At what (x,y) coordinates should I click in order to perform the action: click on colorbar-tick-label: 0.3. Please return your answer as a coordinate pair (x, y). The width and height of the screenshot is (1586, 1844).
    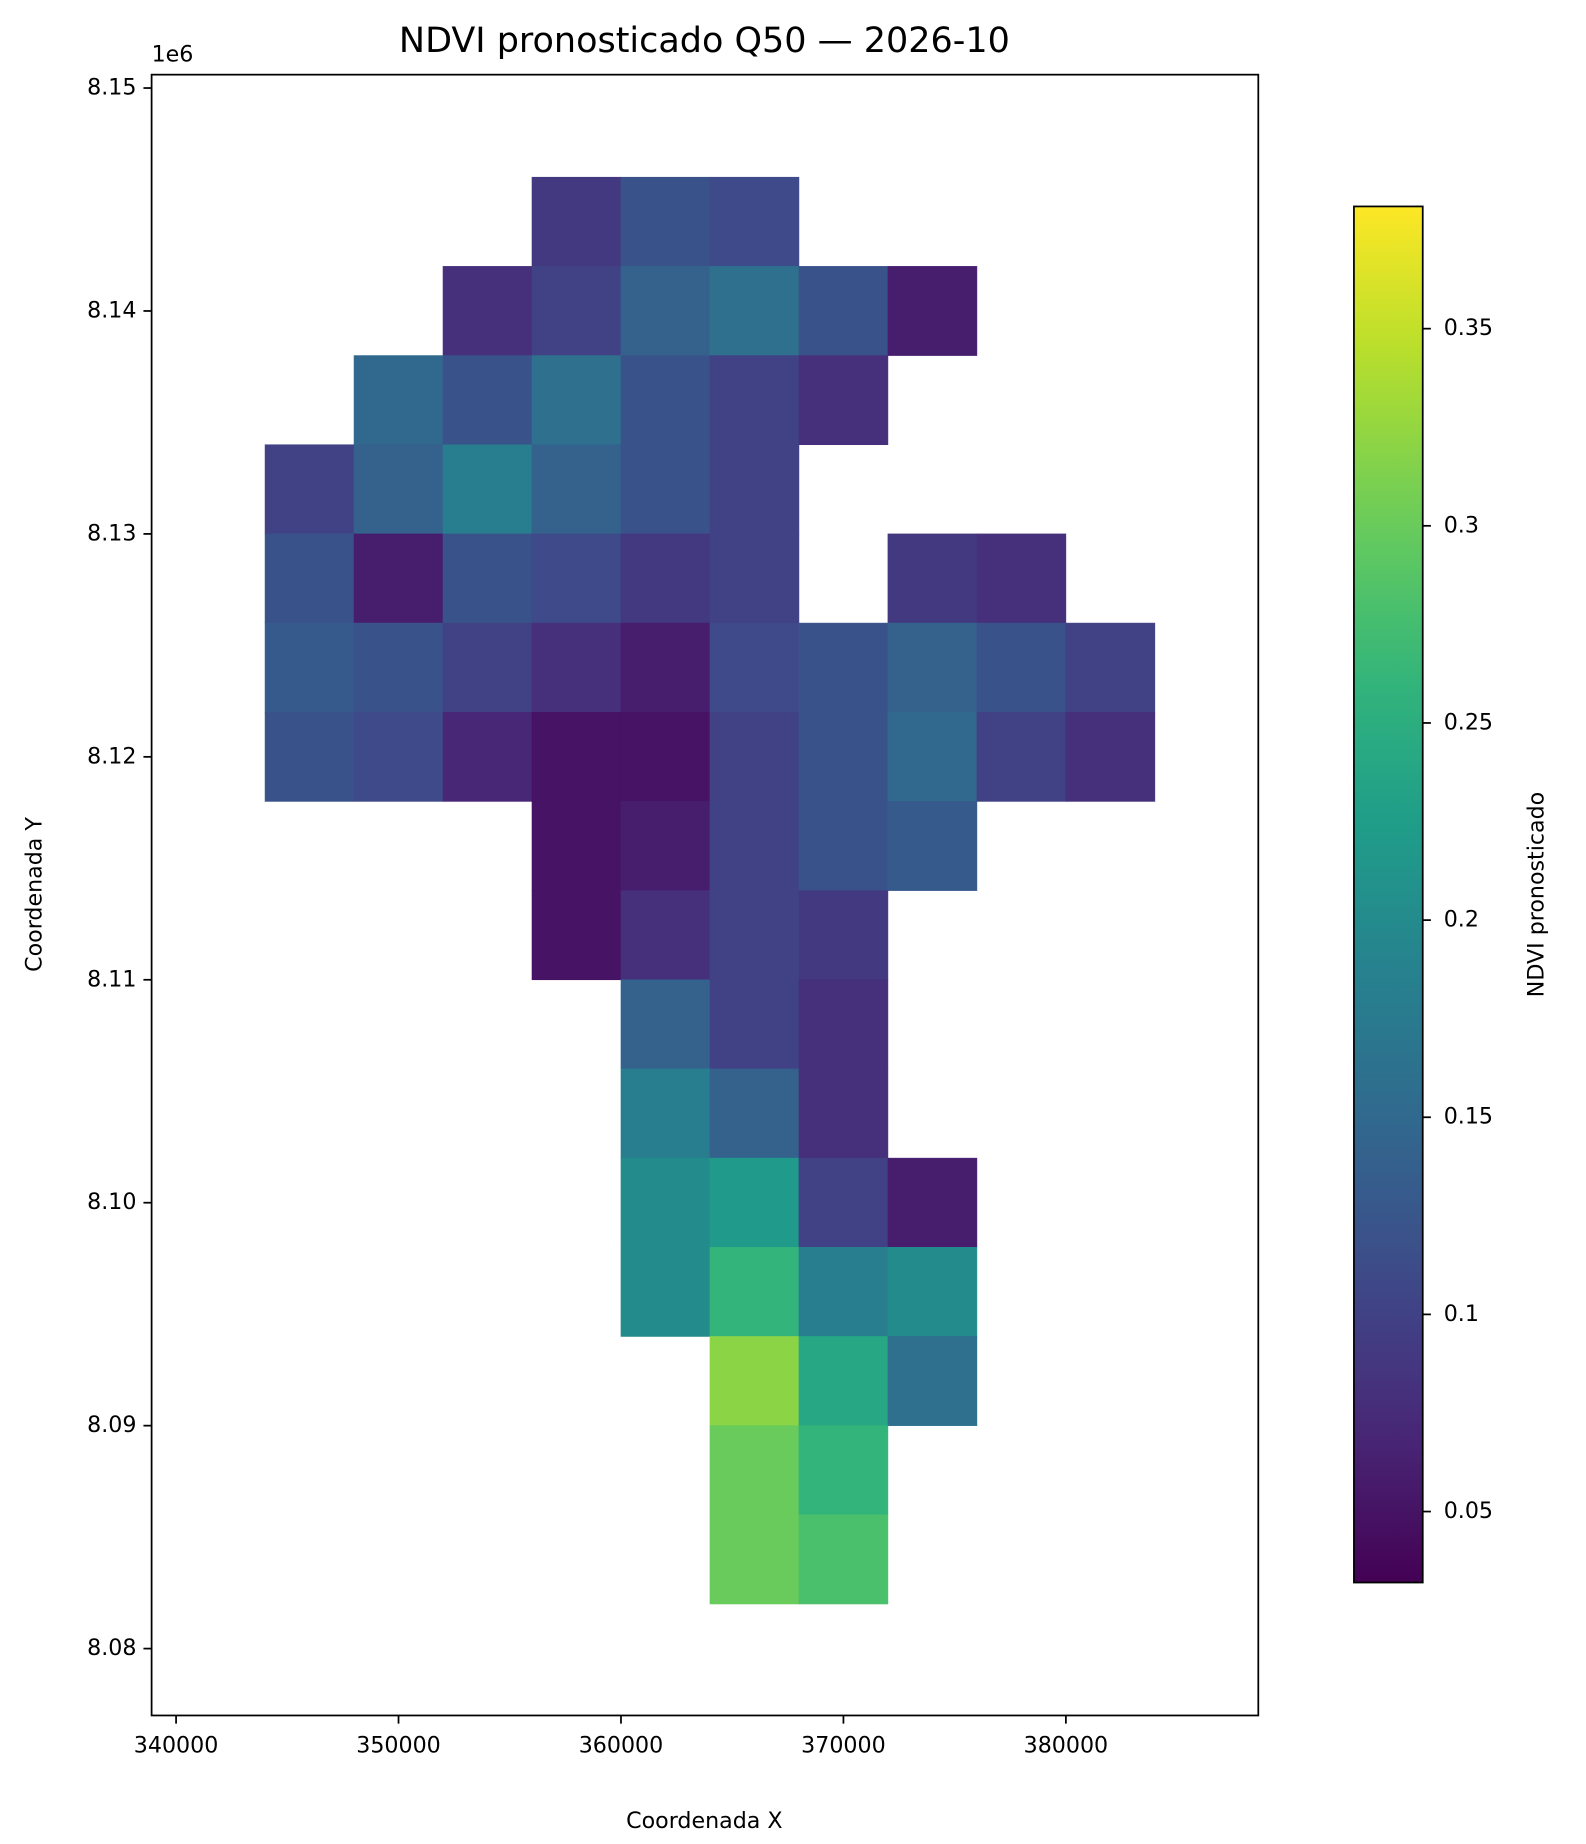
    Looking at the image, I should click on (1461, 525).